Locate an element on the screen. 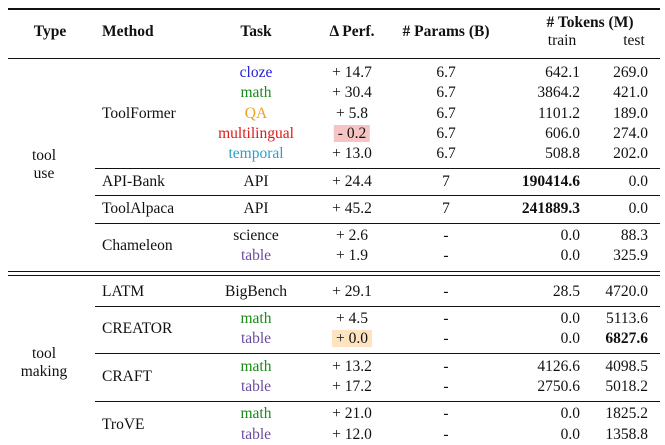 The image size is (665, 445). task: multilingual is located at coordinates (256, 133).